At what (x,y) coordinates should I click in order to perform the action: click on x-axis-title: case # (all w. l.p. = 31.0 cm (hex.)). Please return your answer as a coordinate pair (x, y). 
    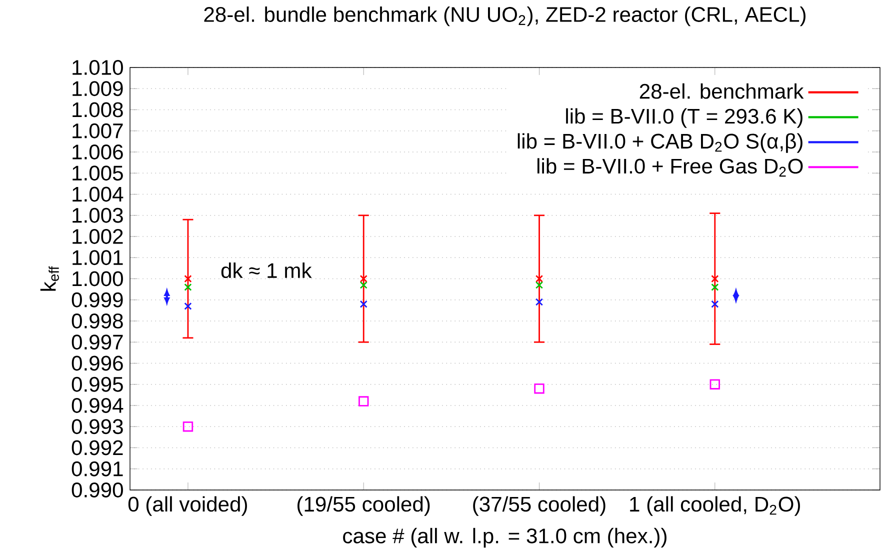
    Looking at the image, I should click on (504, 538).